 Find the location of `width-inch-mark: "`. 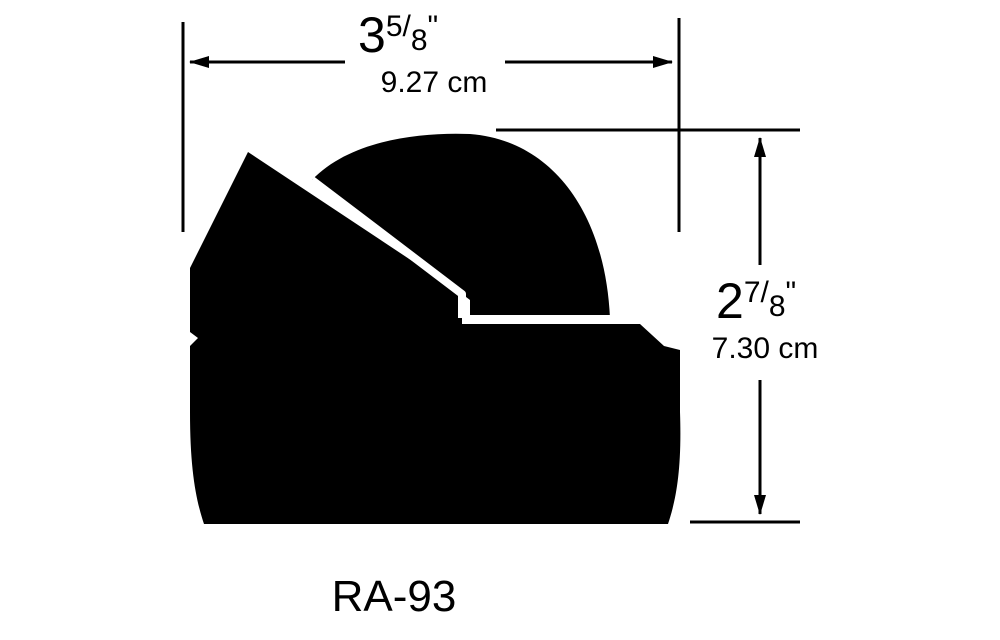

width-inch-mark: " is located at coordinates (433, 26).